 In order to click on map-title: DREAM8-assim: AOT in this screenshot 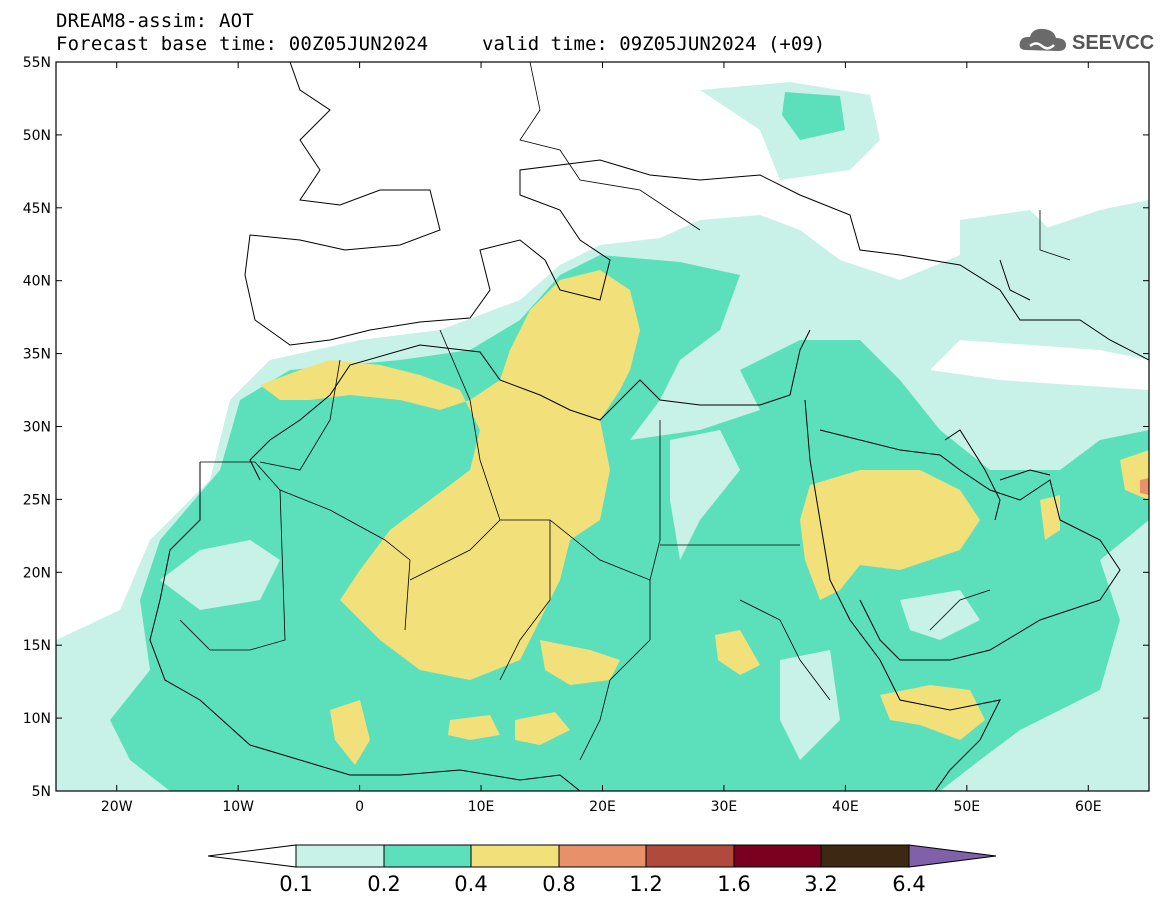, I will do `click(155, 21)`.